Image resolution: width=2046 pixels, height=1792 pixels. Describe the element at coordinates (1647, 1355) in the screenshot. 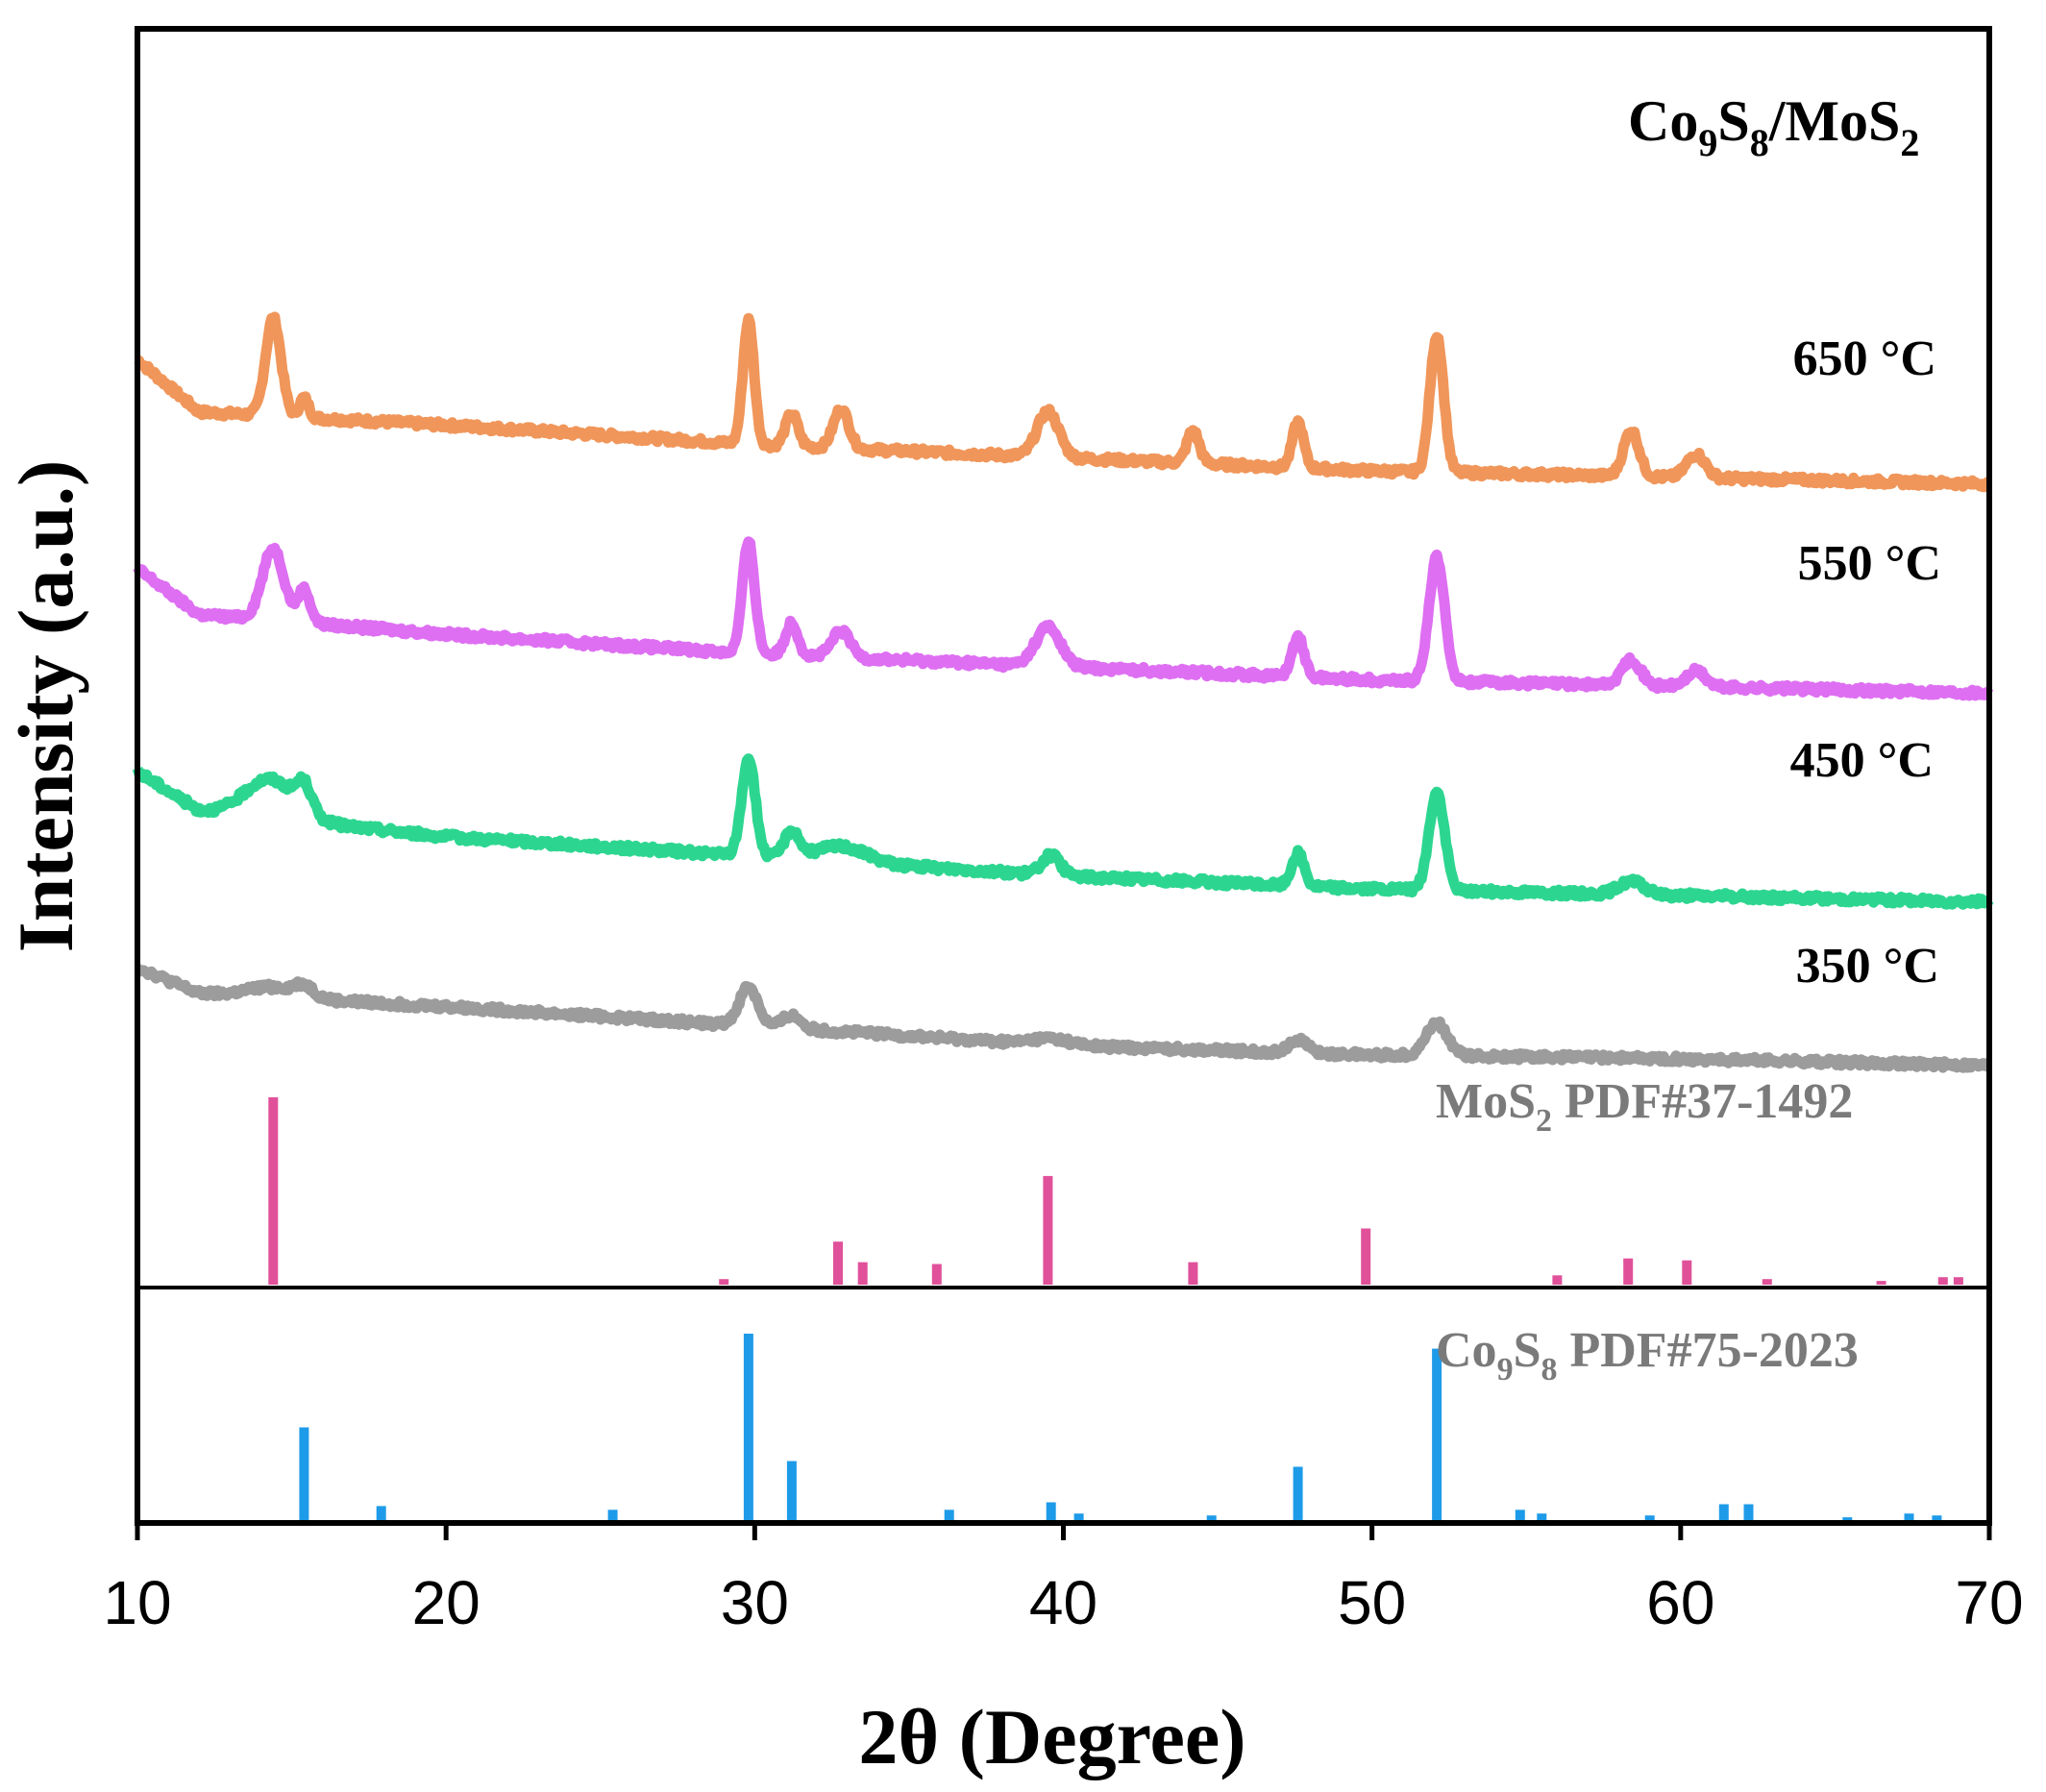

I see `ref-label-co9s8: Co9S8 PDF#75-2023` at that location.